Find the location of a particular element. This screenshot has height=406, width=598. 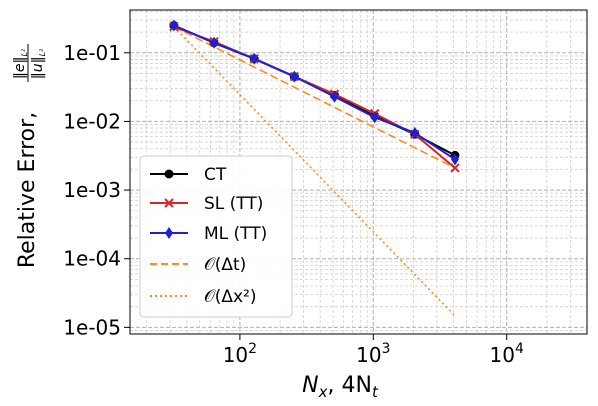

x-label-sub-t: t is located at coordinates (375, 392).